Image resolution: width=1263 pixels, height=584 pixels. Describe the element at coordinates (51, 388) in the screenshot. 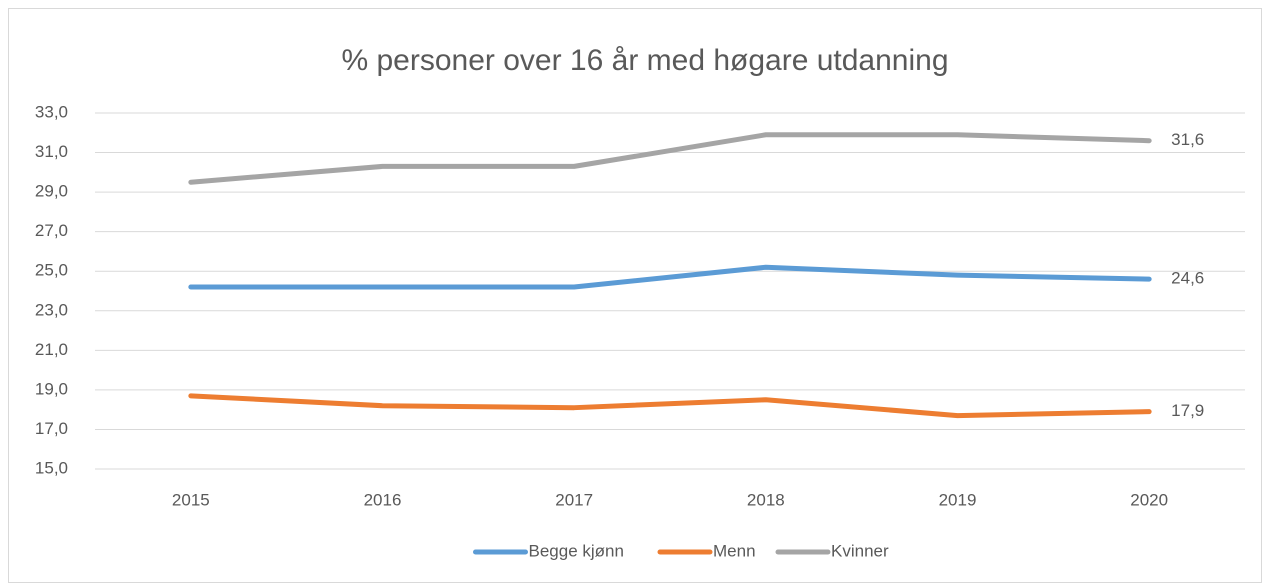

I see `y-tick-label: 19,0` at that location.